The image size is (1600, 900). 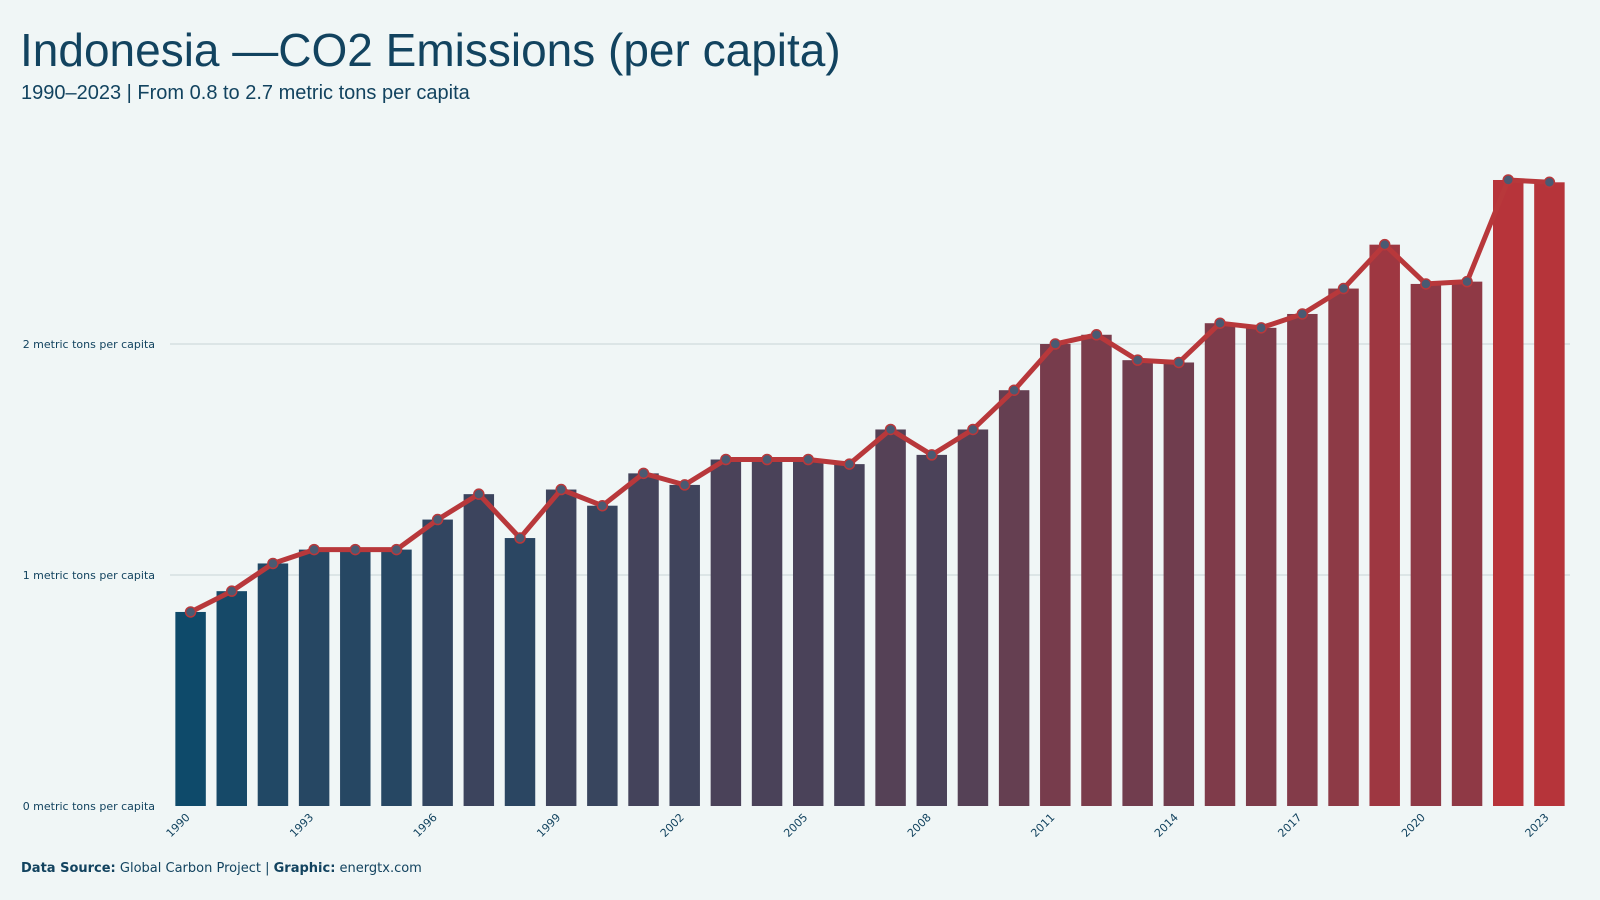 I want to click on point-2023, so click(x=1549, y=182).